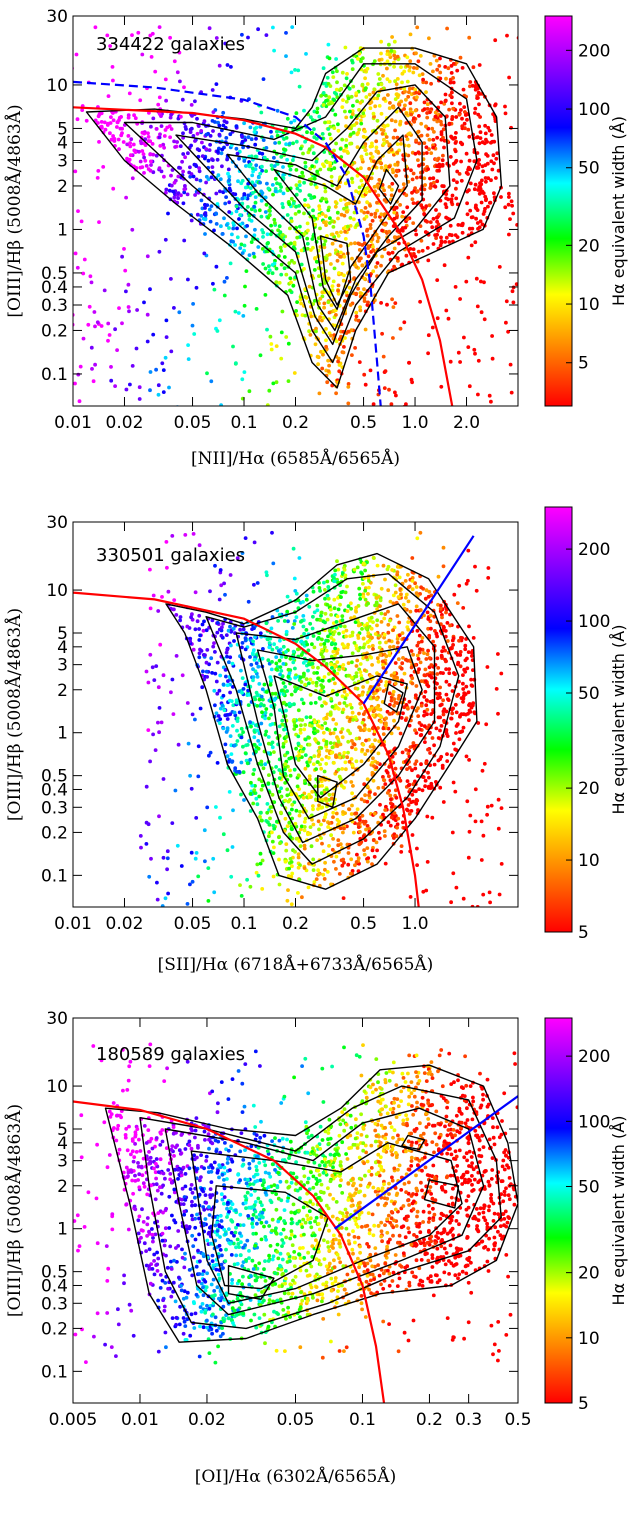 The height and width of the screenshot is (1513, 642). Describe the element at coordinates (54, 306) in the screenshot. I see `y-tick-label: 0.3` at that location.